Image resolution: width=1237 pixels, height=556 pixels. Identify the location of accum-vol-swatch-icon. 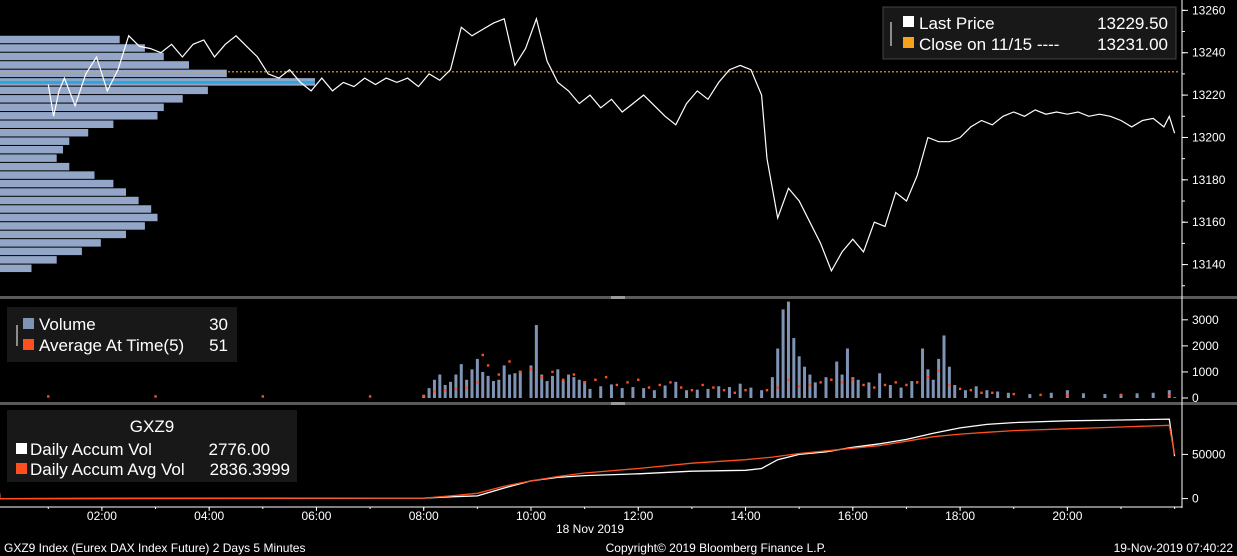
(21, 448).